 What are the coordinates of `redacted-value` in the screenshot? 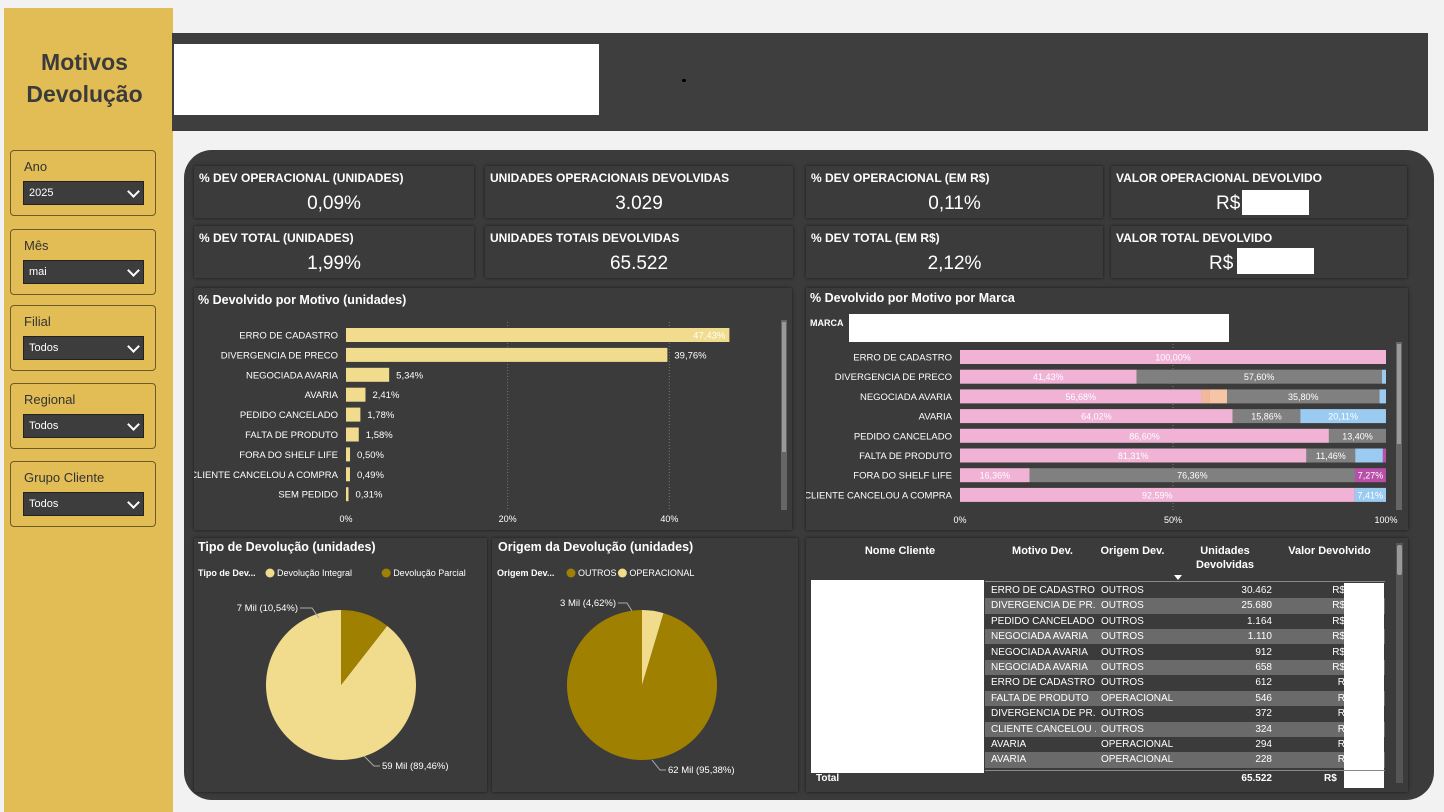 It's located at (1275, 261).